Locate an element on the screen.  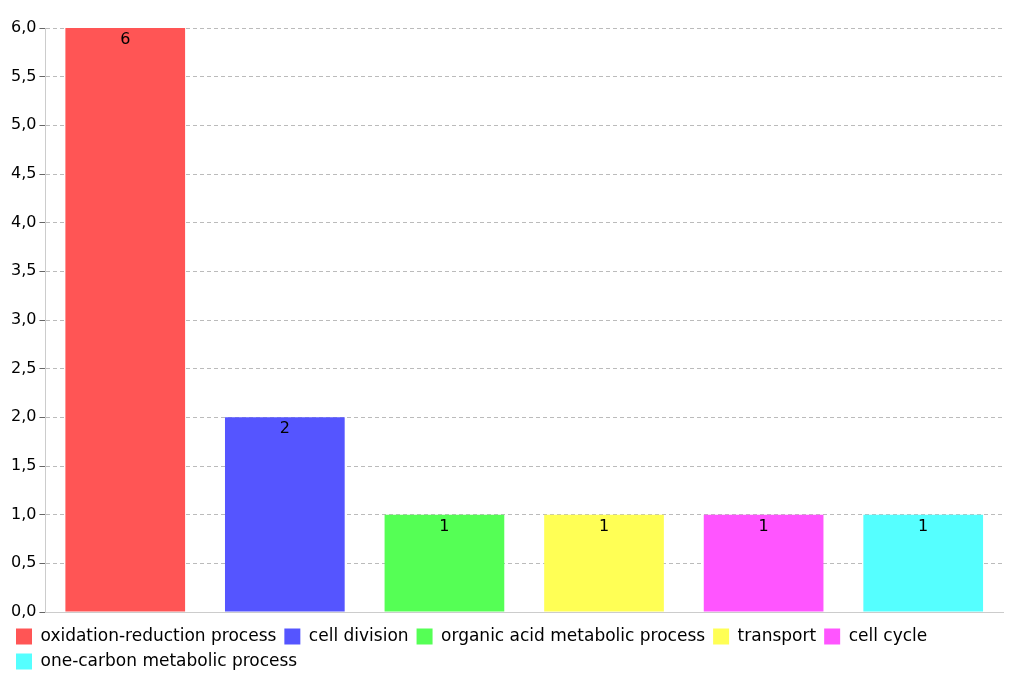
legend-label: one-carbon metabolic process is located at coordinates (169, 659).